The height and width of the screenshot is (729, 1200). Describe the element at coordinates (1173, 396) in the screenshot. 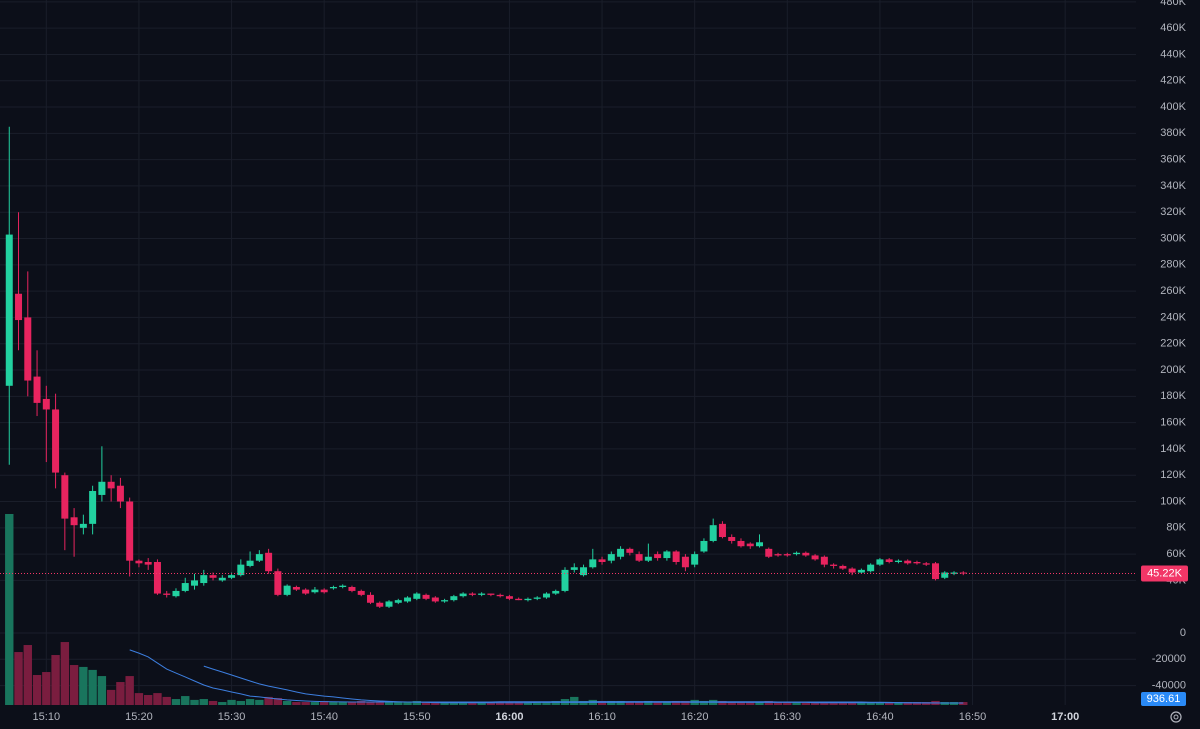

I see `y-tick-label: 180K` at that location.